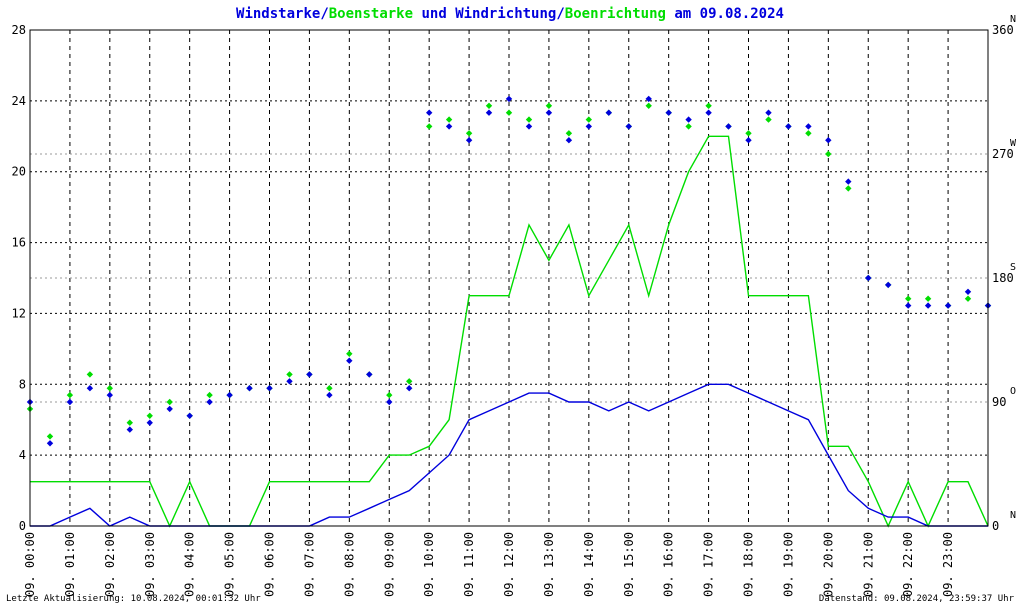 This screenshot has width=1020, height=606. Describe the element at coordinates (995, 526) in the screenshot. I see `y-right-tick-label: 0` at that location.